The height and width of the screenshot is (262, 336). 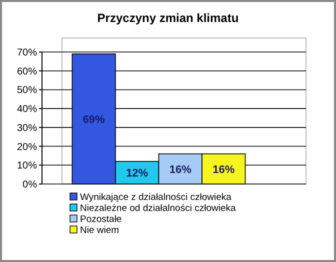 I want to click on y-tick-label: 20%, so click(x=27, y=147).